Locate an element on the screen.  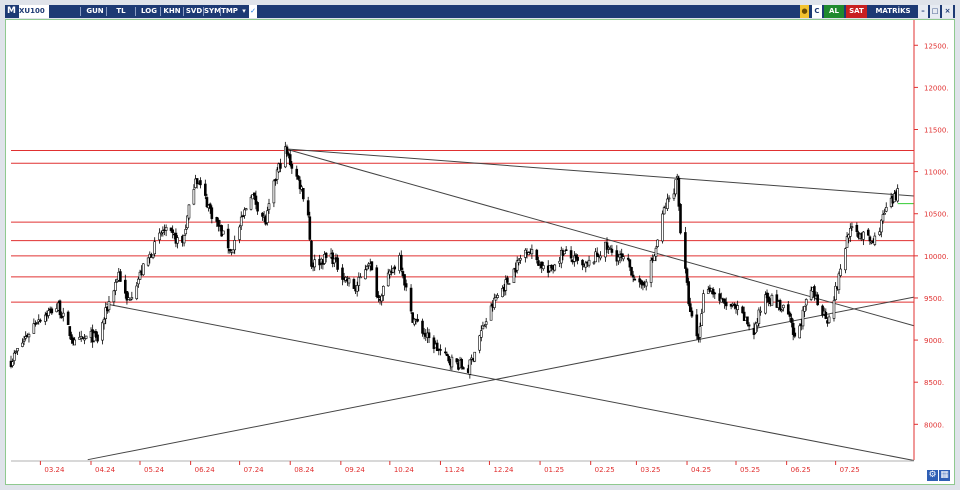
maximize-icon: □ is located at coordinates (935, 11).